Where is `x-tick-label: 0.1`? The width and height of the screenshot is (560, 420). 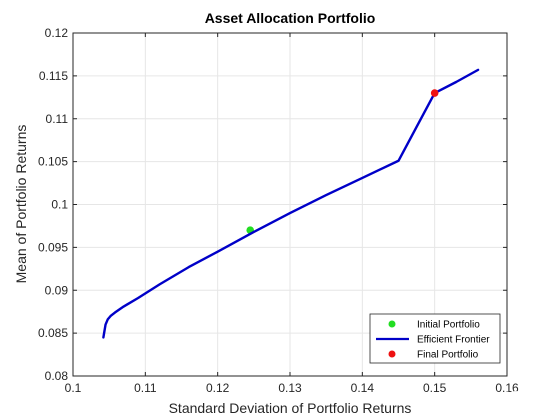
x-tick-label: 0.1 is located at coordinates (73, 388).